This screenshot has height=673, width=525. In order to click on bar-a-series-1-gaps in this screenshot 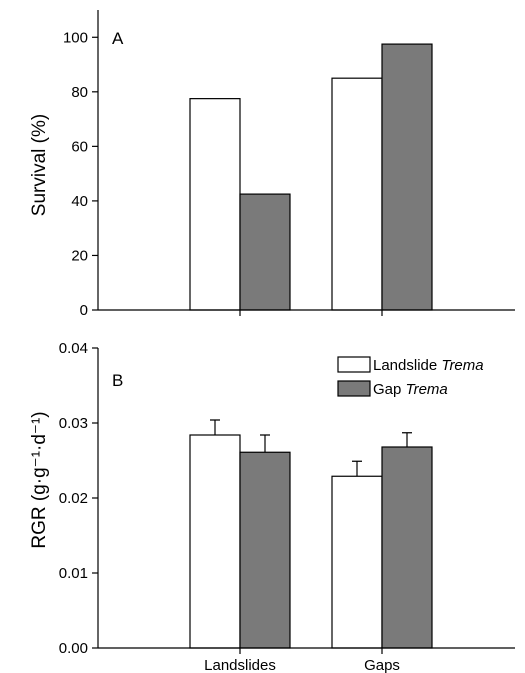, I will do `click(357, 194)`.